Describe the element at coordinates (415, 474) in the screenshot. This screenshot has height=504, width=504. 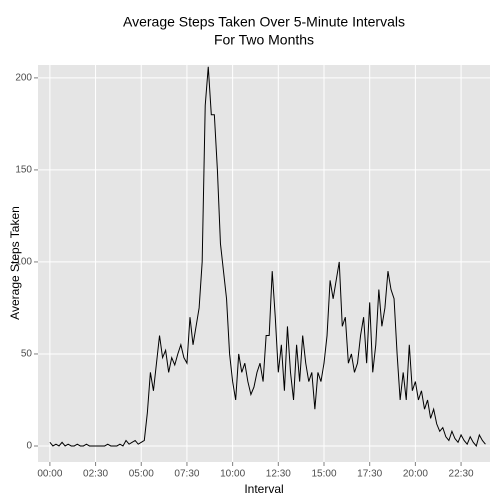
I see `x-tick-label: 20:00` at that location.